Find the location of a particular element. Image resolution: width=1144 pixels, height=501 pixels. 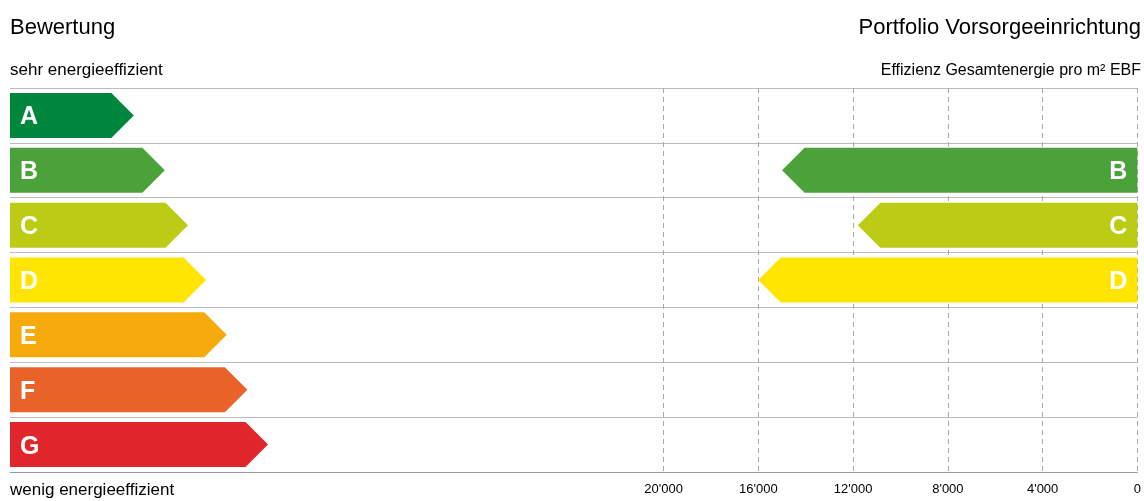

x-tick-label: 4'000 is located at coordinates (1042, 488).